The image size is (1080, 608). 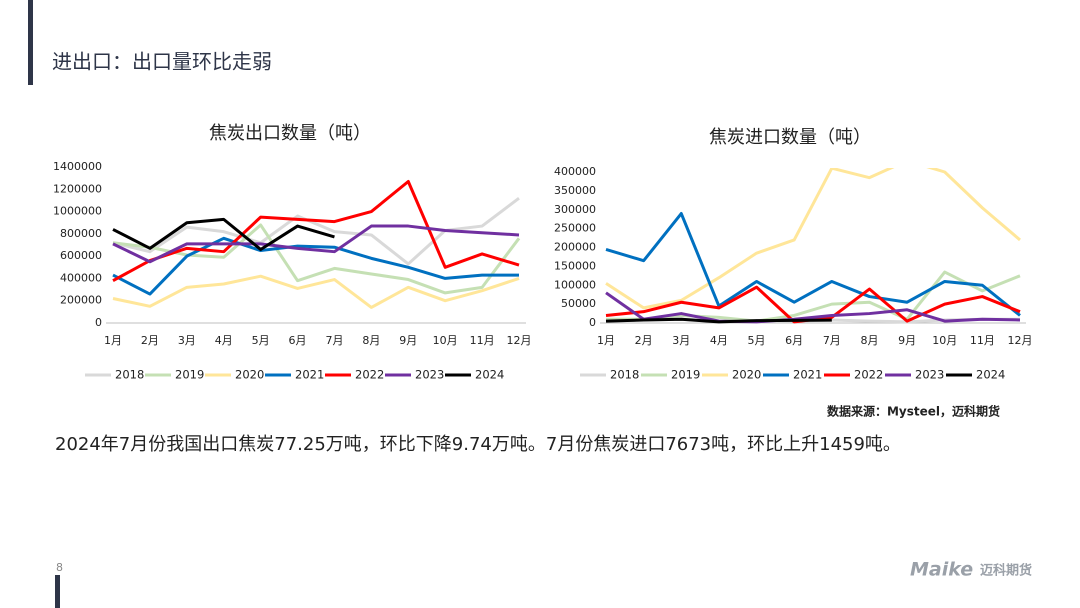 What do you see at coordinates (578, 303) in the screenshot?
I see `y-tick-label: 50000` at bounding box center [578, 303].